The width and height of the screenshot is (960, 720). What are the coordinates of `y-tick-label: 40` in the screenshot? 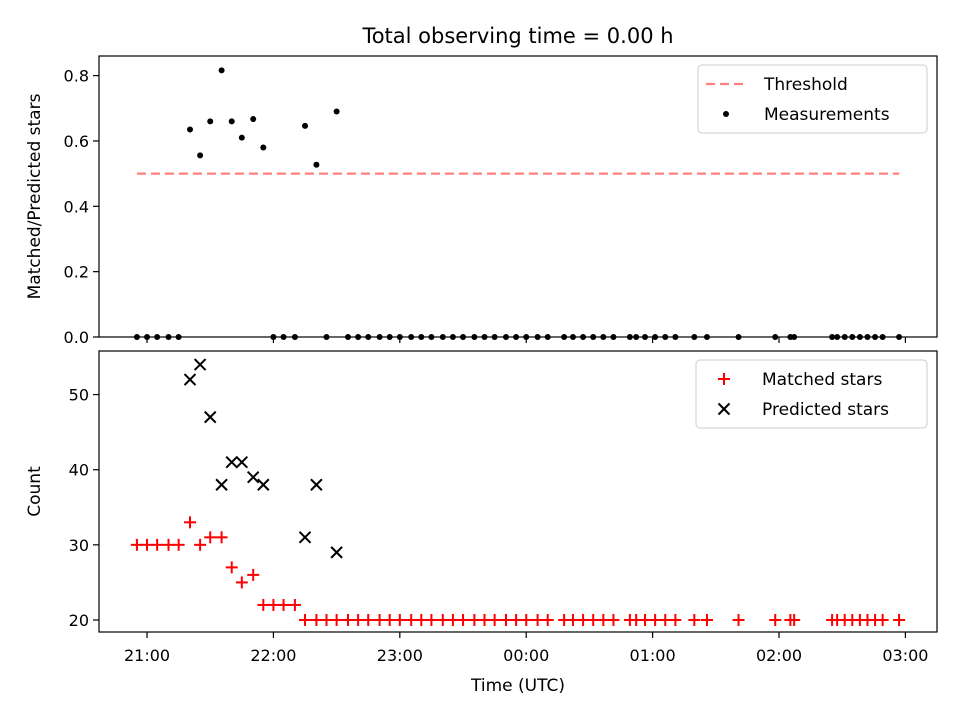 It's located at (79, 470).